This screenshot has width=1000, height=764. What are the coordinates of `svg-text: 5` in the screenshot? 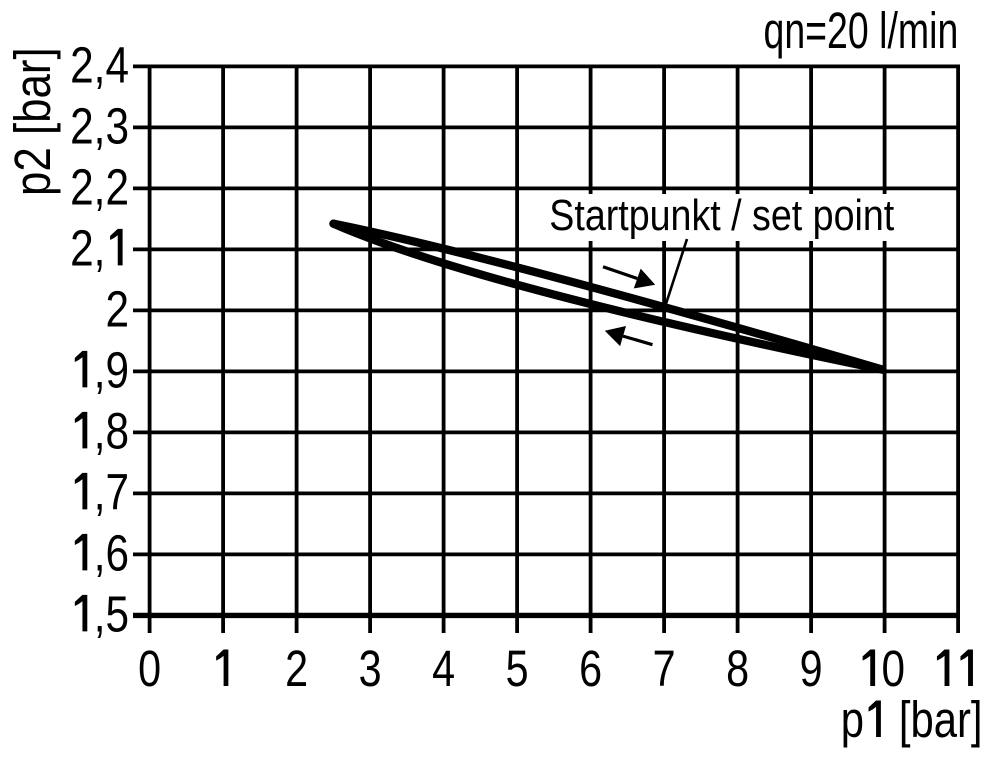 It's located at (517, 668).